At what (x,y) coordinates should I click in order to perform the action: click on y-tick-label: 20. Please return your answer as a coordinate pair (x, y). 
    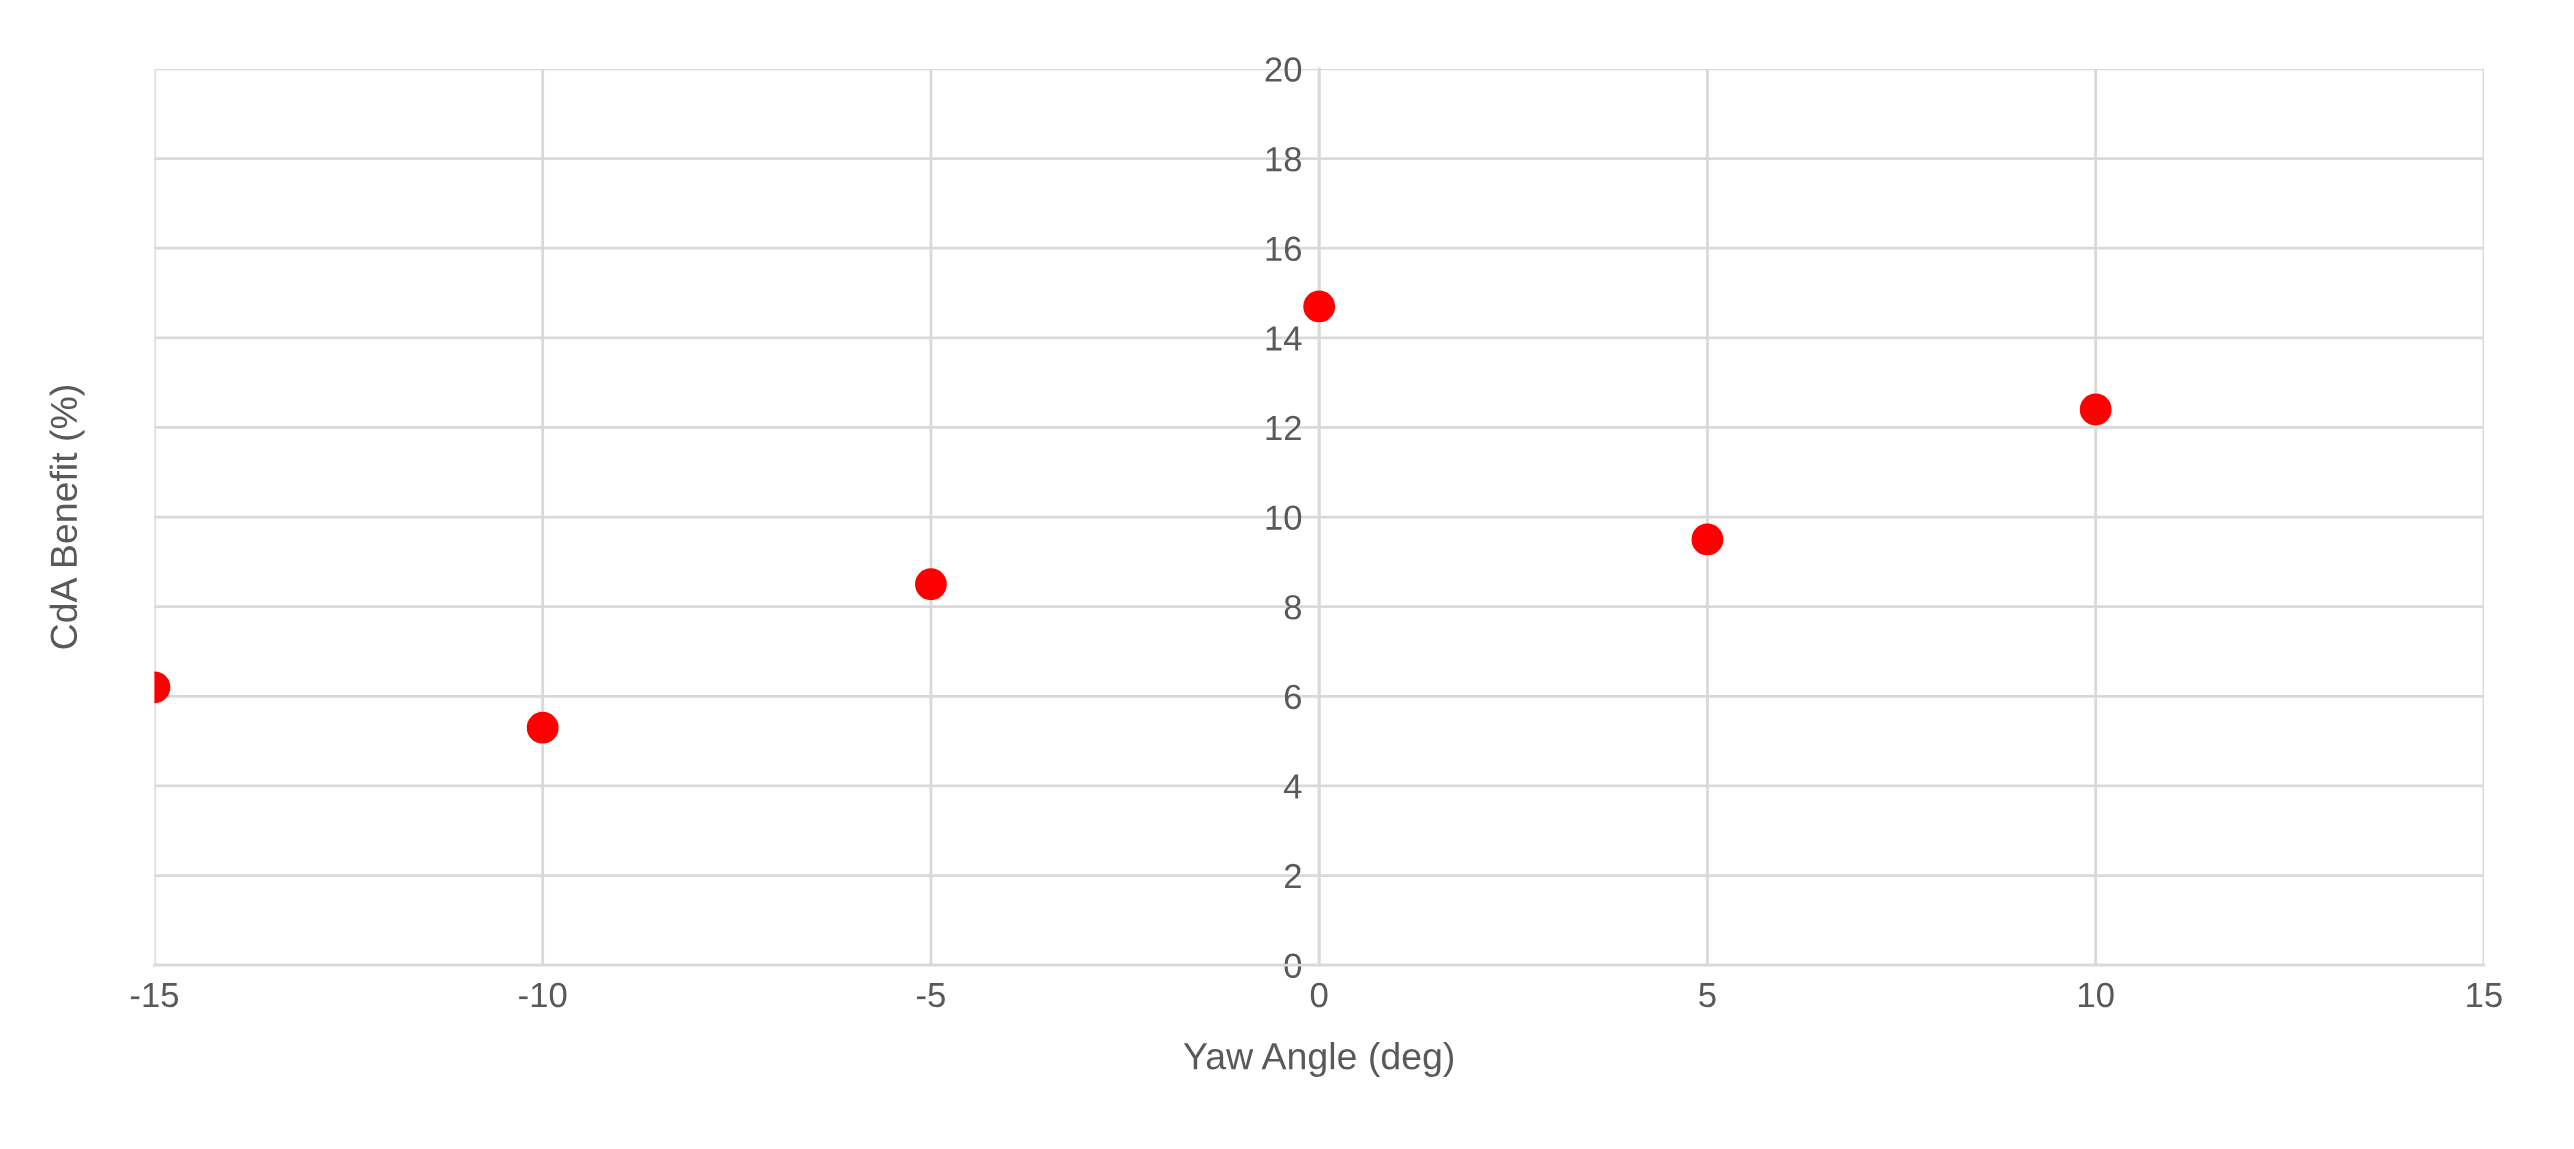
    Looking at the image, I should click on (1283, 69).